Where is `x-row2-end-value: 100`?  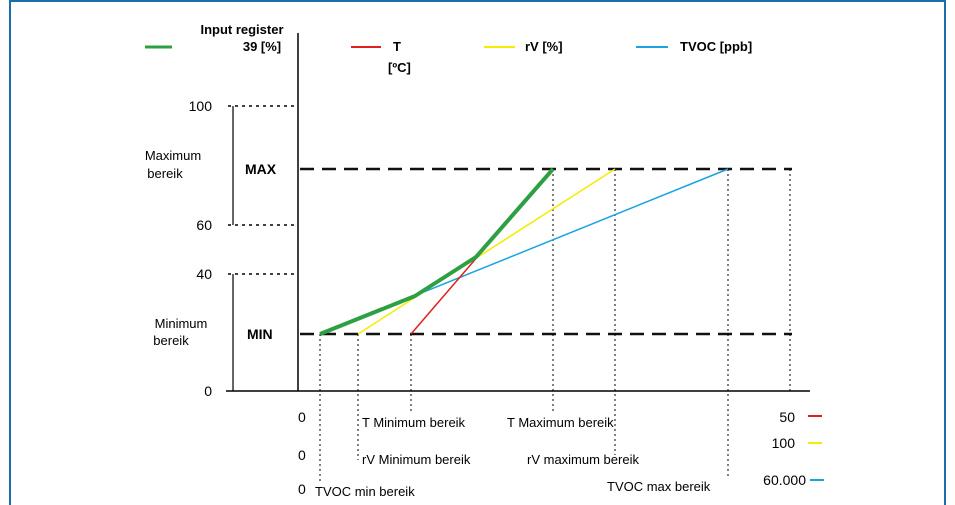
x-row2-end-value: 100 is located at coordinates (784, 443).